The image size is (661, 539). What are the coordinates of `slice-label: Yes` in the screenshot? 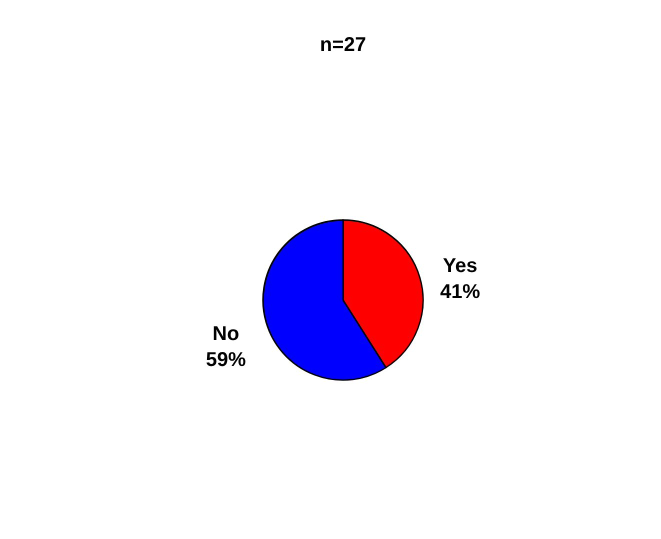 It's located at (460, 265).